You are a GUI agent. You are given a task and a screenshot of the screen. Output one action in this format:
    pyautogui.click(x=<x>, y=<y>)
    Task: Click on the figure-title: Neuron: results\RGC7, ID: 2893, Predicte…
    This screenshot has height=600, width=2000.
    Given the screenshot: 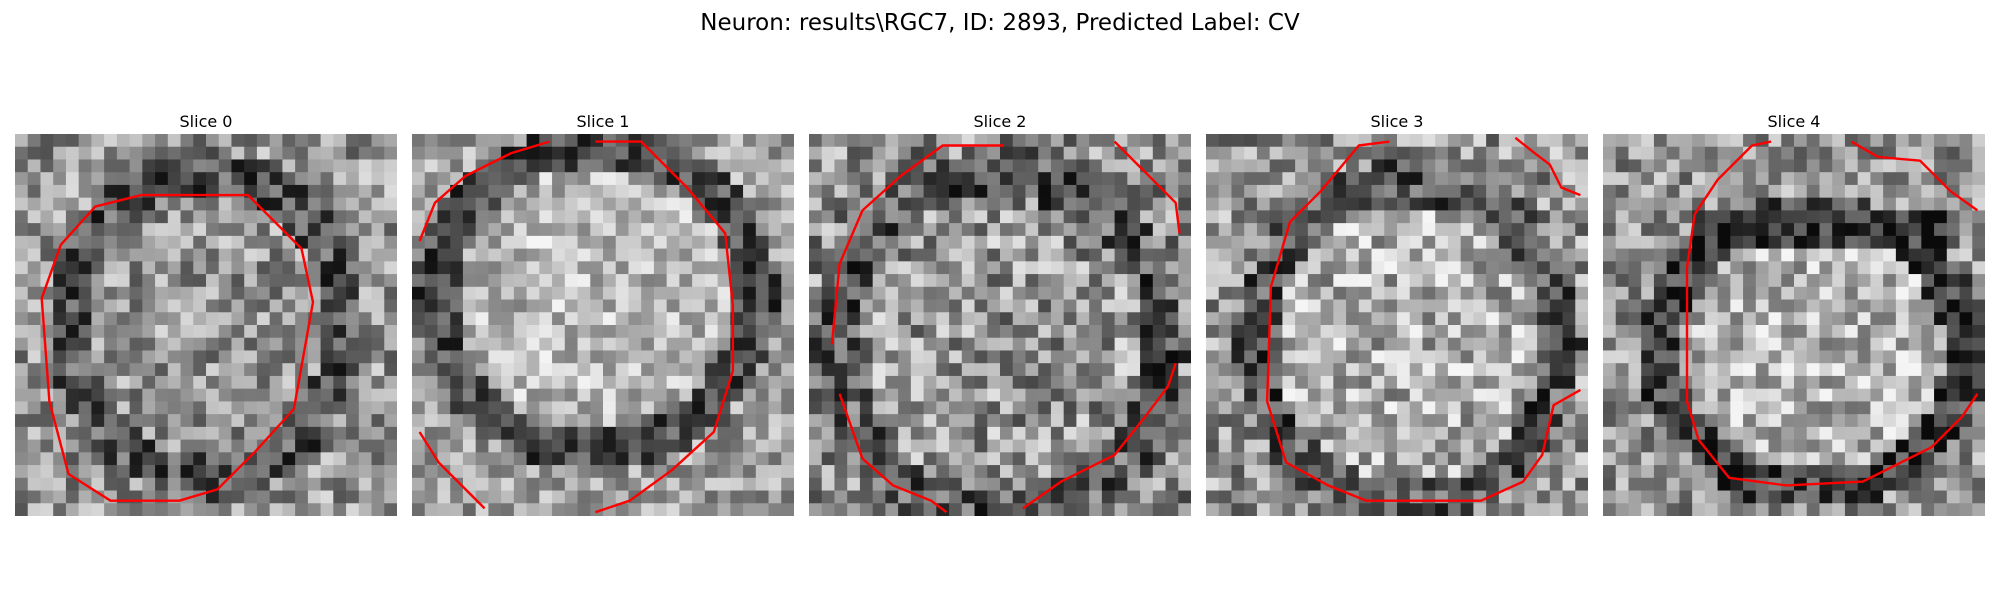 What is the action you would take?
    pyautogui.click(x=1000, y=23)
    